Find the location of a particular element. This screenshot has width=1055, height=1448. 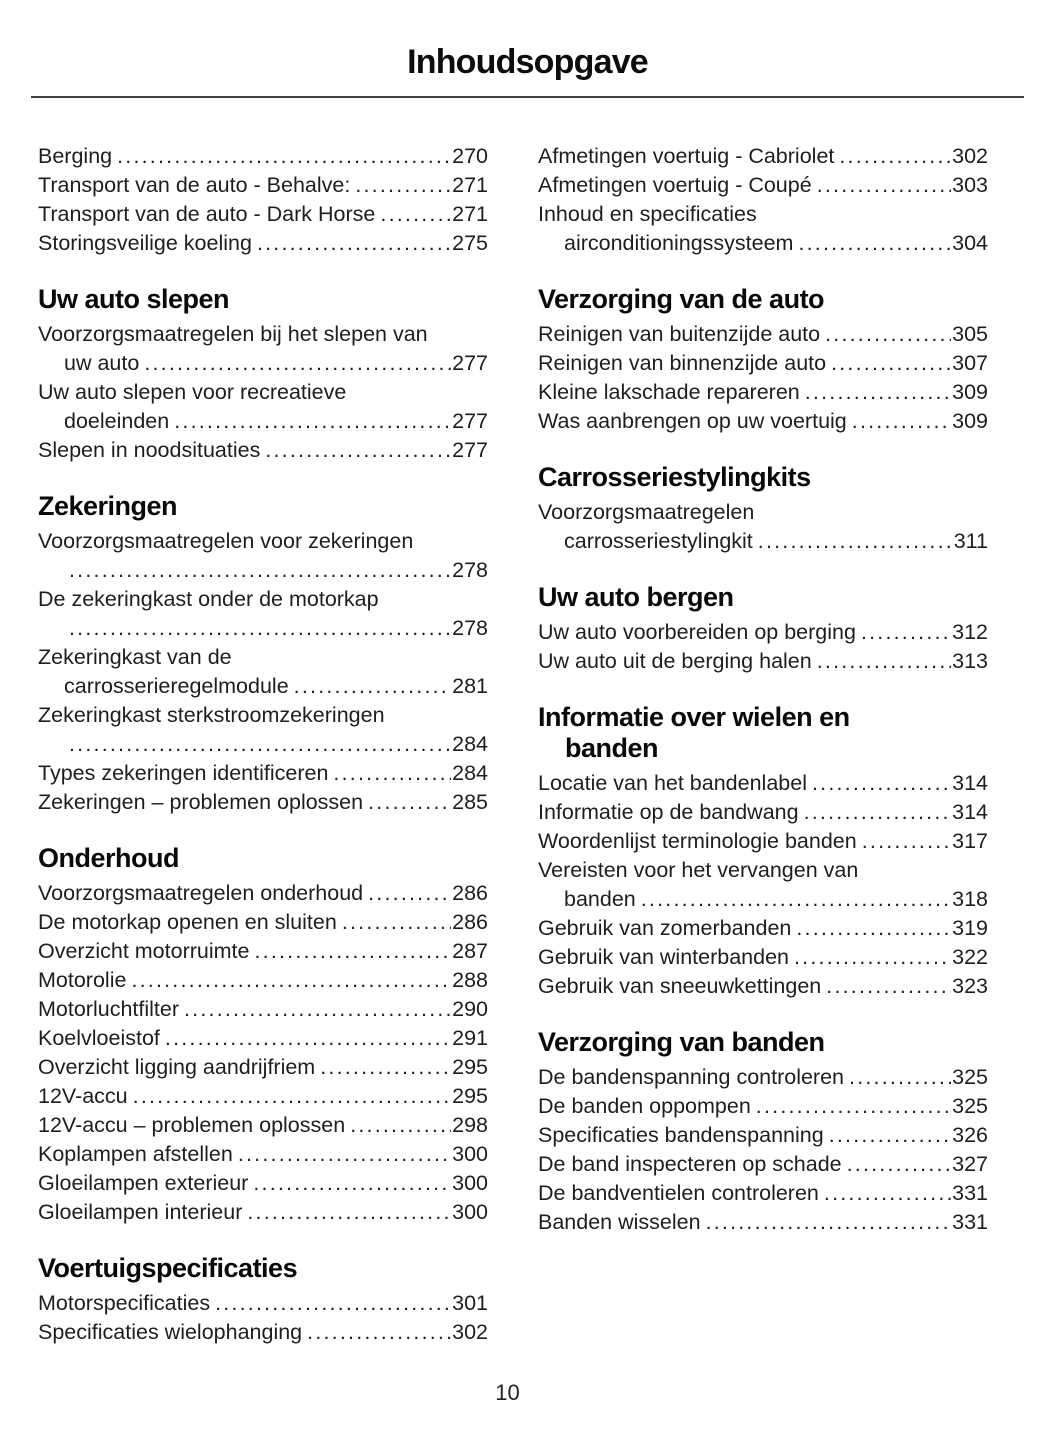

toc-entry-line: Afmetingen voertuig - Coupé 303 is located at coordinates (763, 185).